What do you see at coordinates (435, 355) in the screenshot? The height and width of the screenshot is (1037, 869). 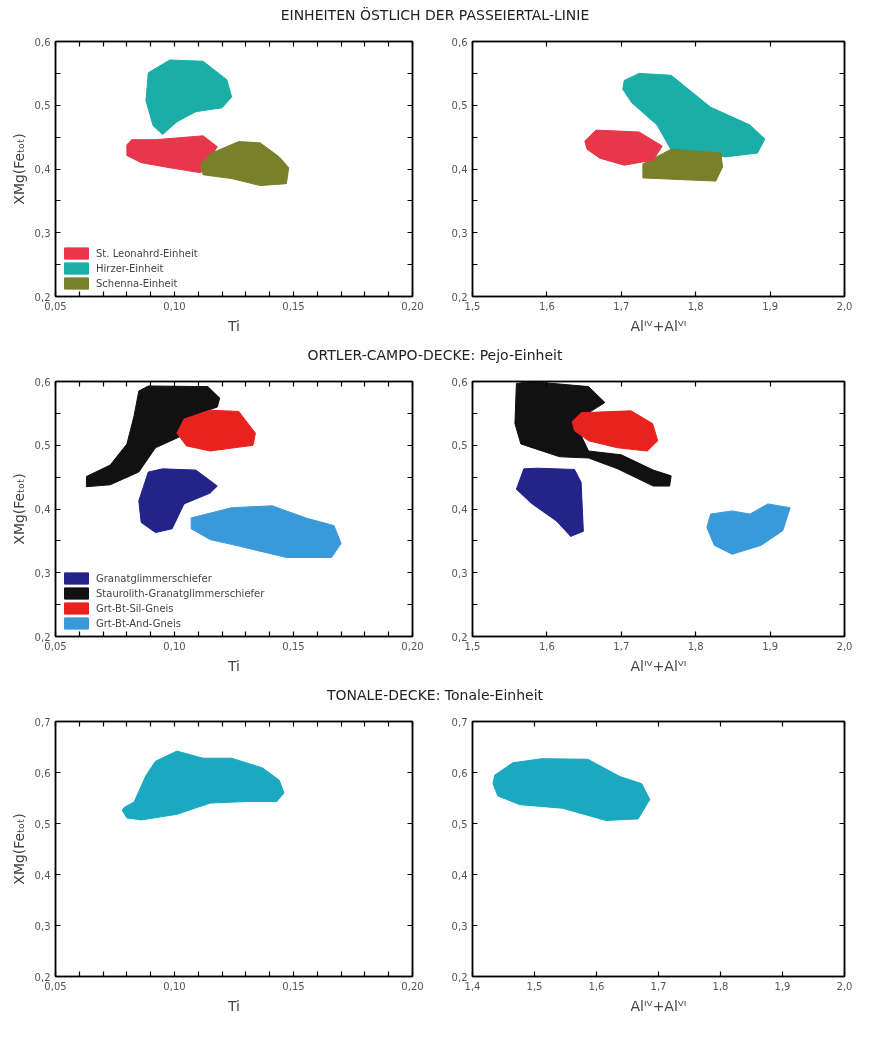 I see `chart-title: ORTLER-CAMPO-DECKE: Pejo-Einheit` at bounding box center [435, 355].